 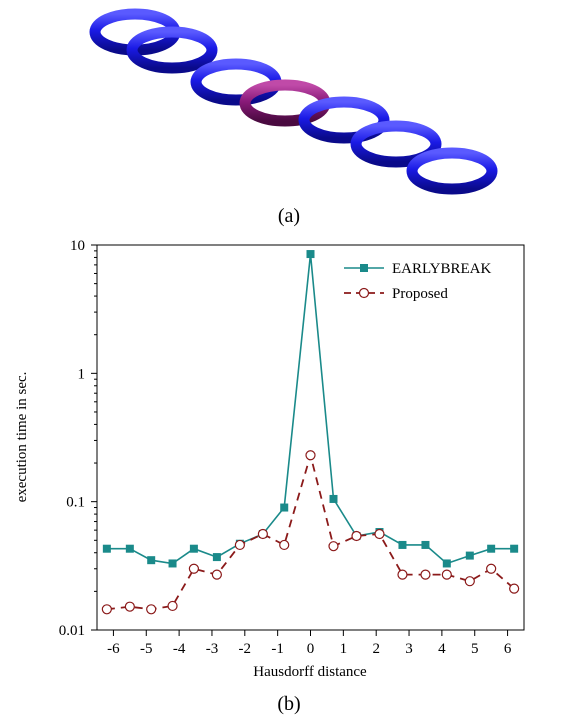 What do you see at coordinates (508, 649) in the screenshot?
I see `x-tick-label: 6` at bounding box center [508, 649].